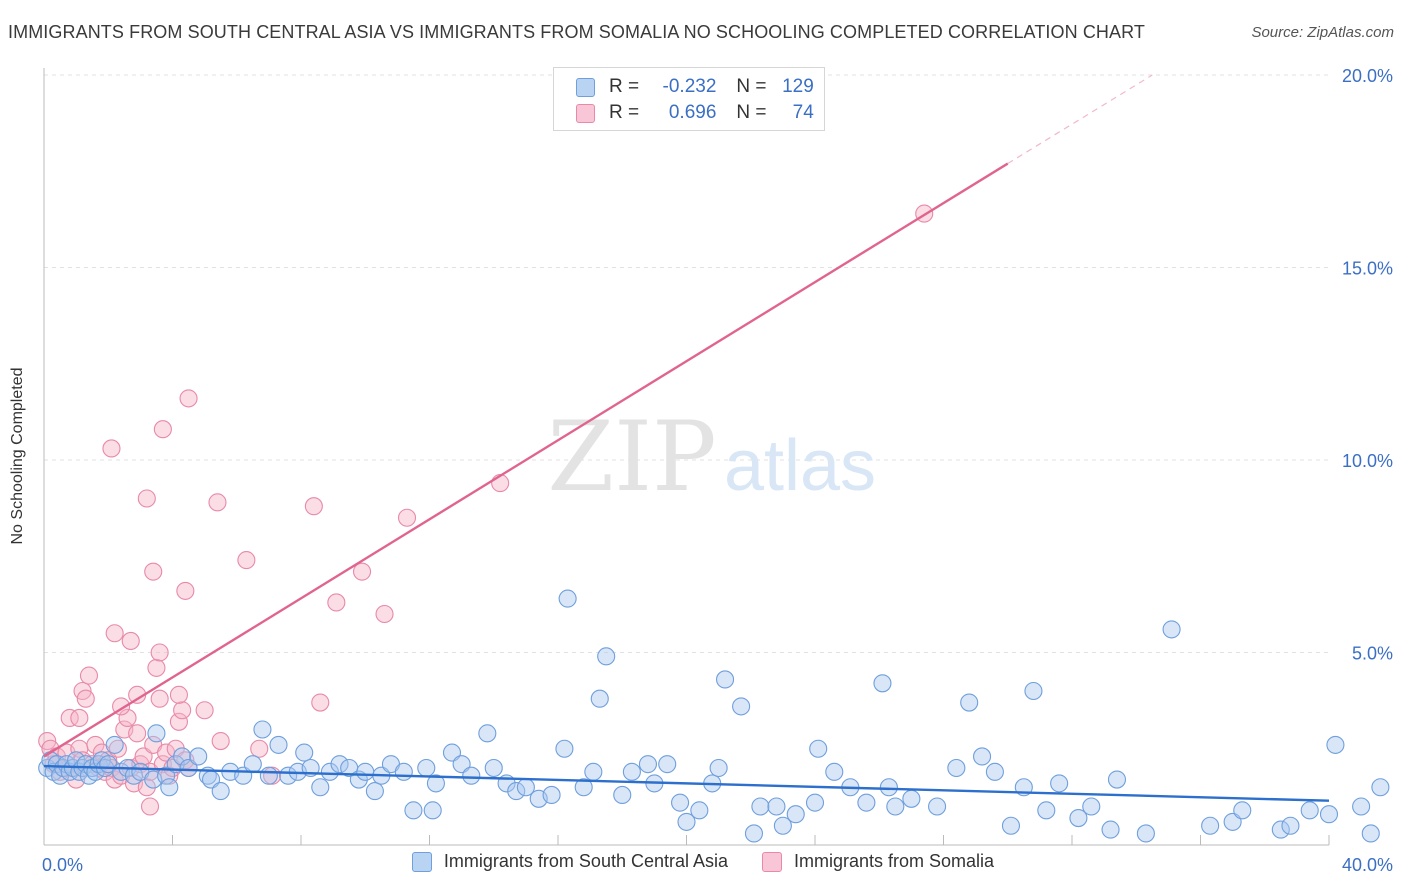 The image size is (1406, 892). What do you see at coordinates (711, 457) in the screenshot?
I see `watermark: ZIP atlas` at bounding box center [711, 457].